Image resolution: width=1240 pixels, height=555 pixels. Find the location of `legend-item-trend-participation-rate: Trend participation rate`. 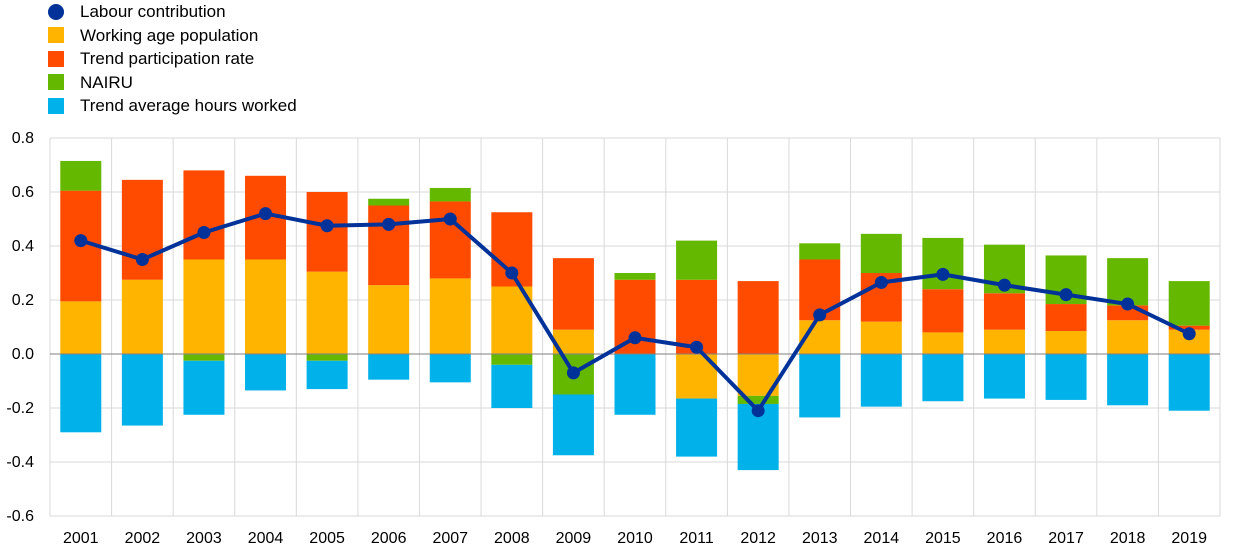

legend-item-trend-participation-rate: Trend participation rate is located at coordinates (172, 59).